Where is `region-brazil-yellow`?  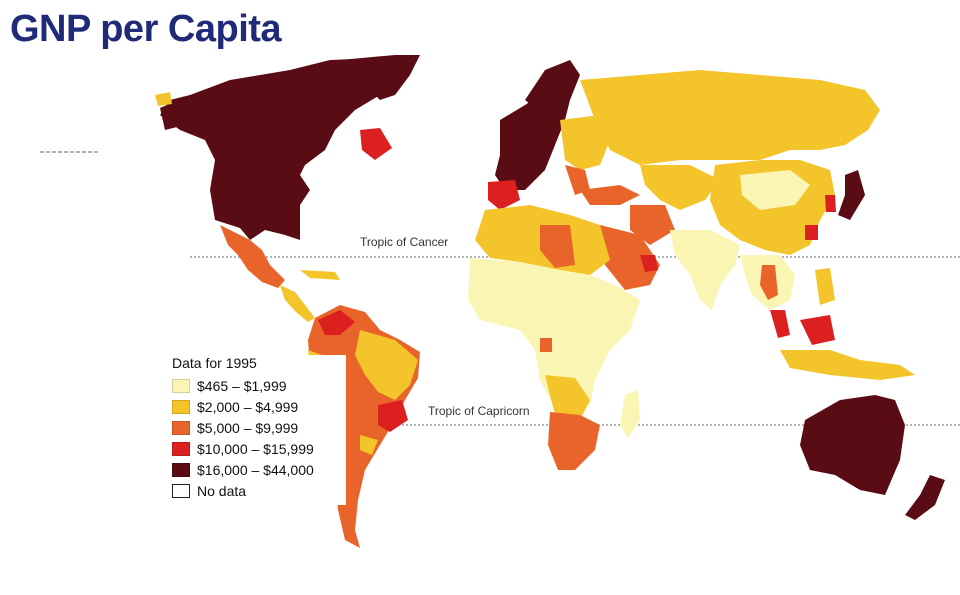
region-brazil-yellow is located at coordinates (386, 365).